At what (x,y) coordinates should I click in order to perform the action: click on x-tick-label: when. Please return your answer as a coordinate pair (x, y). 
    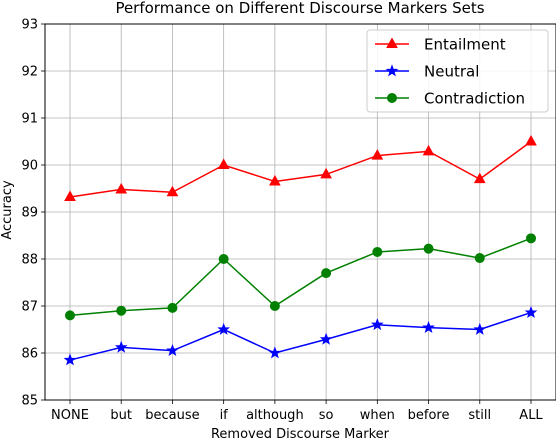
    Looking at the image, I should click on (377, 415).